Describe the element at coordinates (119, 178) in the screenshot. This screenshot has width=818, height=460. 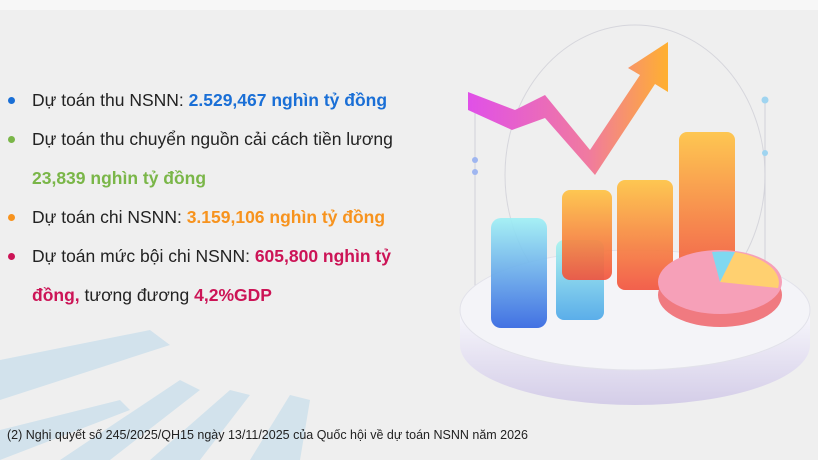
I see `item-value: 23,839 nghìn tỷ đồng` at that location.